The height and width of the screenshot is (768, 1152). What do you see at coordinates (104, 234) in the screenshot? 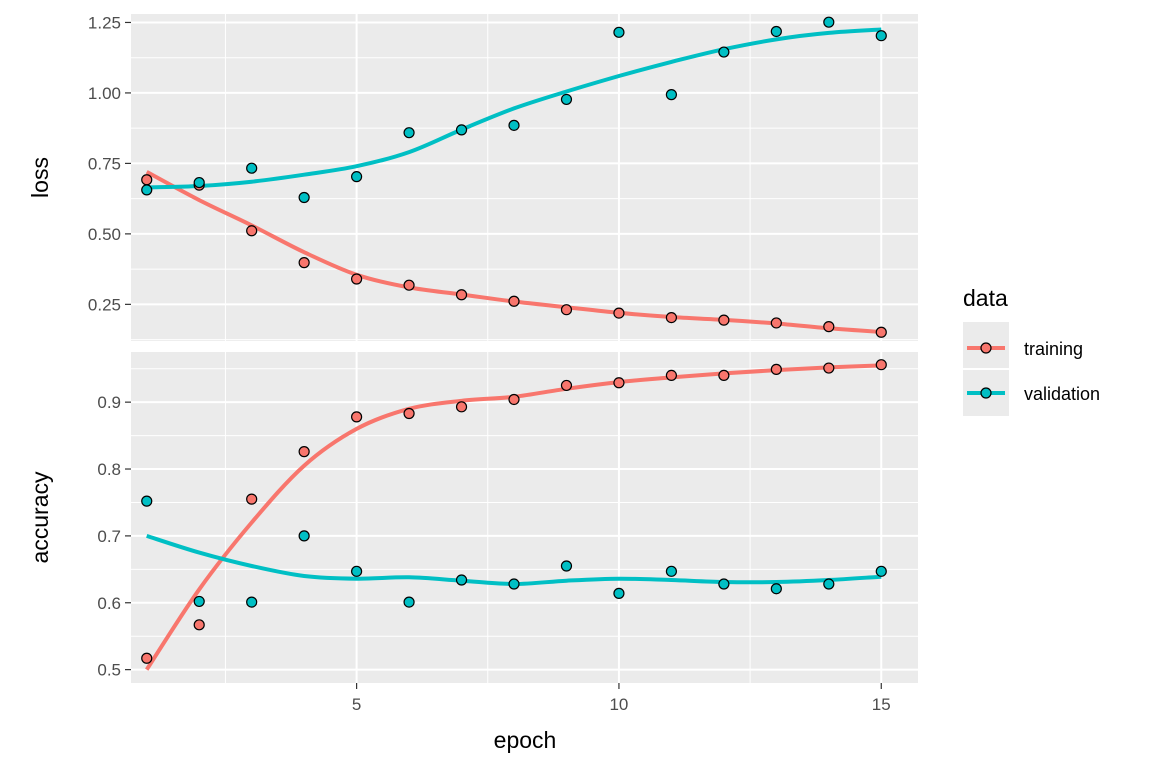
I see `y-tick-label: 0.50` at bounding box center [104, 234].